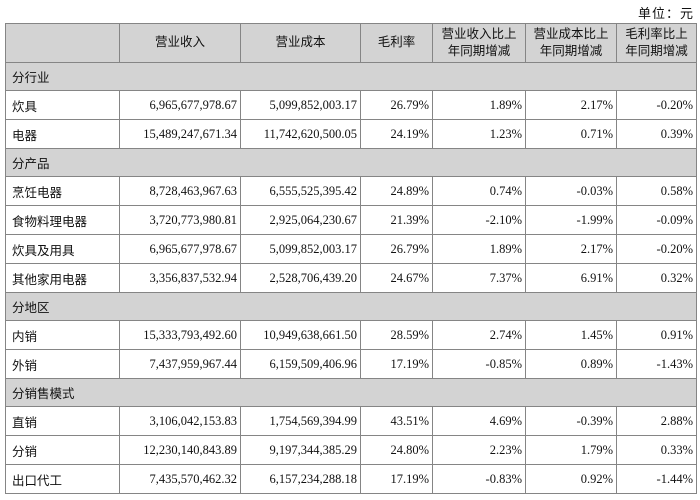 This screenshot has width=700, height=500. Describe the element at coordinates (479, 220) in the screenshot. I see `revenue-yoy-cell: -2.10%` at that location.